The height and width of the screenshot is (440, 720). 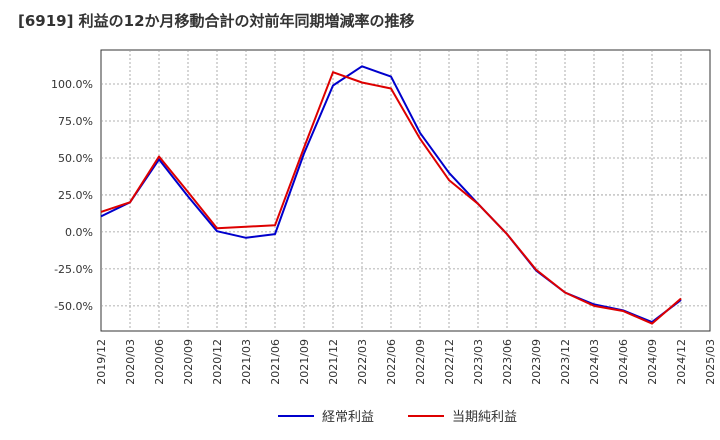 I want to click on x-tick-label: 2021/06, so click(x=275, y=362).